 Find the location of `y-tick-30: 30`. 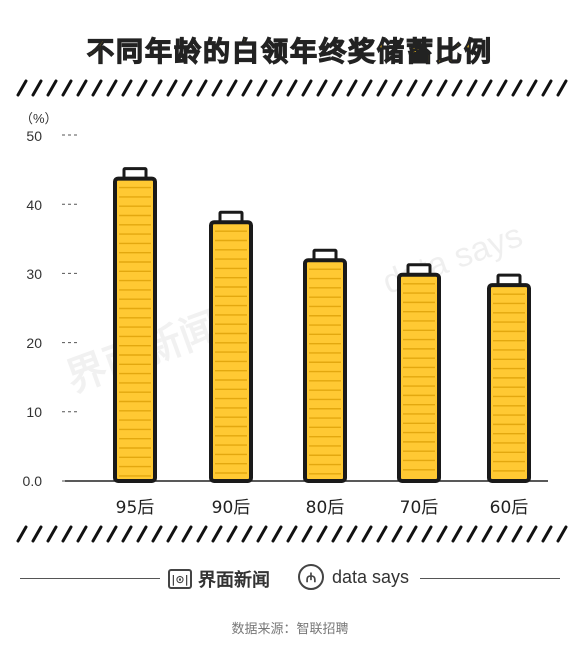

y-tick-30: 30 is located at coordinates (34, 274).